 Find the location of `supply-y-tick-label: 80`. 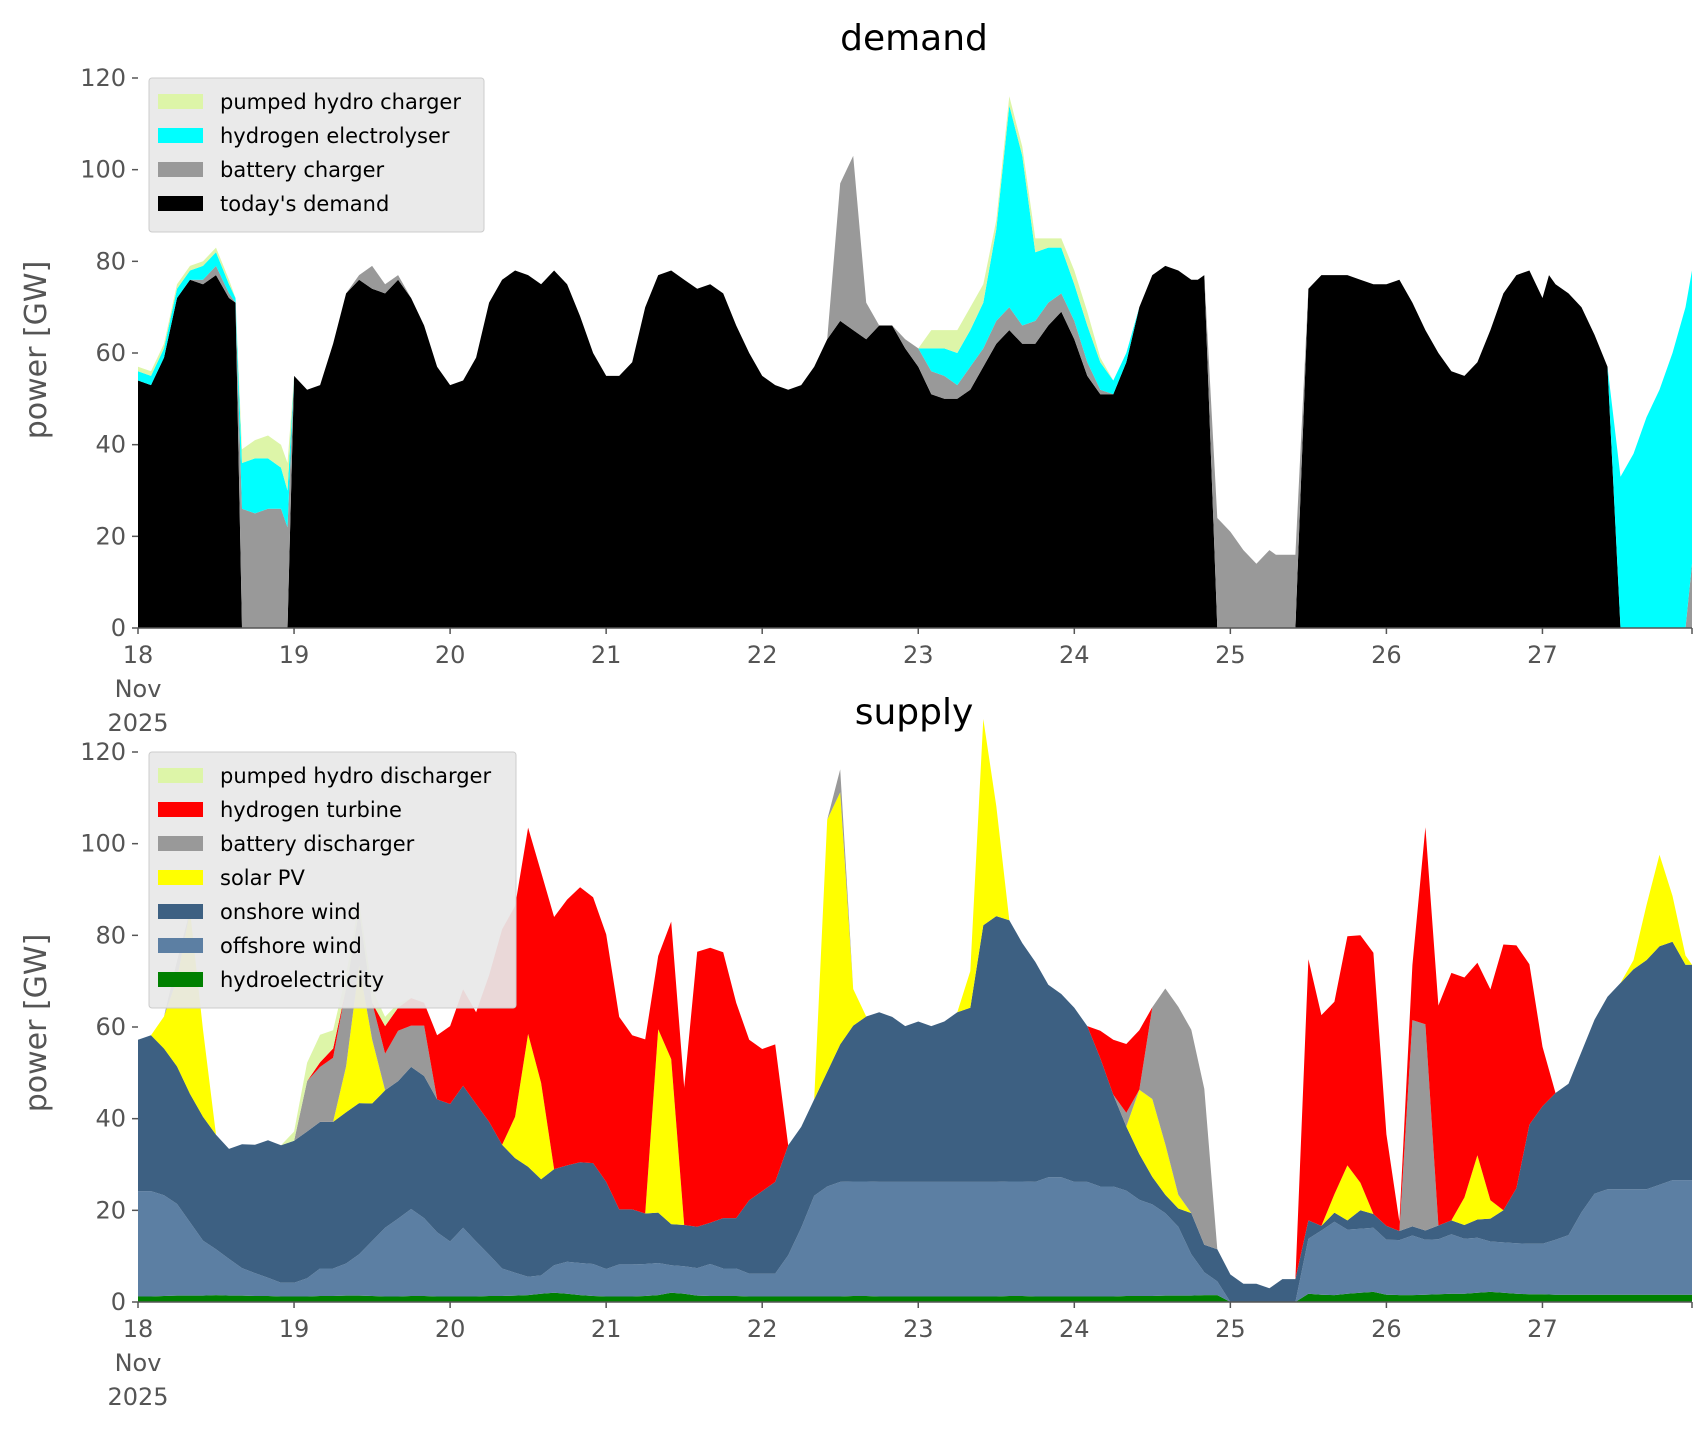

supply-y-tick-label: 80 is located at coordinates (110, 935).